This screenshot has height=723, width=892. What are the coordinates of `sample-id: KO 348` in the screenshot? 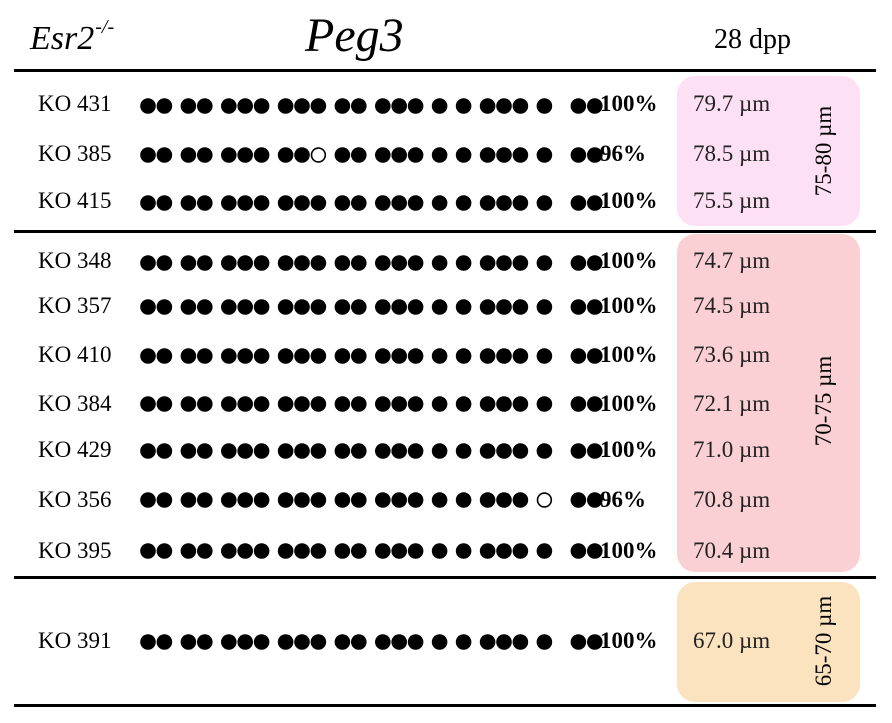 It's located at (75, 260).